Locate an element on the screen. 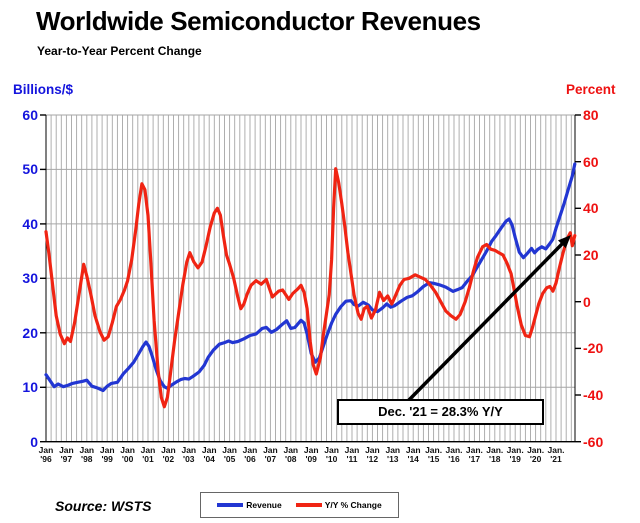  x-axis-tick-label: Jan. '16 is located at coordinates (454, 454).